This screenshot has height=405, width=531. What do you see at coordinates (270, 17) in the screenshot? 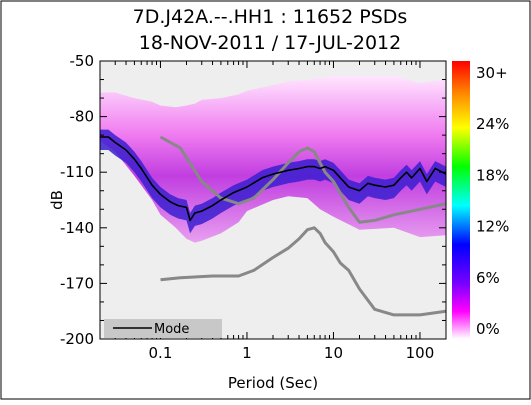
I see `chart-title: 7D.J42A.--.HH1 : 11652 PSDs` at bounding box center [270, 17].